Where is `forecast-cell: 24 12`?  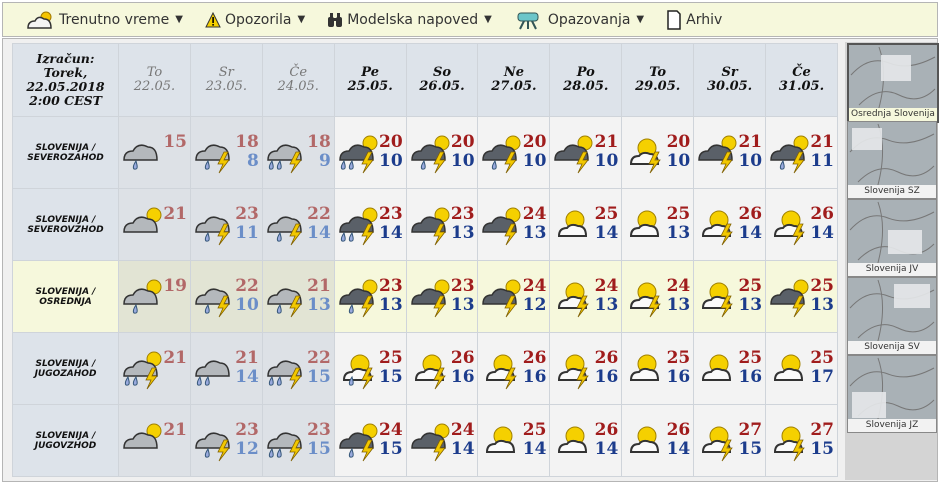
forecast-cell: 24 12 is located at coordinates (514, 296).